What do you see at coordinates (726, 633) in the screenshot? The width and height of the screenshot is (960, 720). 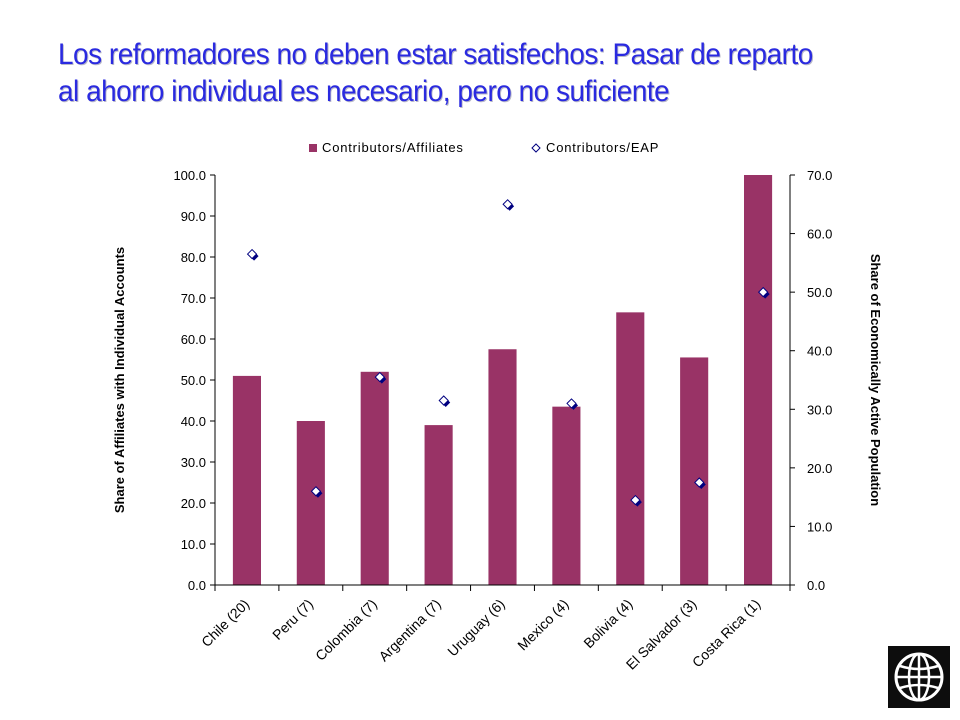 I see `x-tick-label: Costa Rica (1)` at bounding box center [726, 633].